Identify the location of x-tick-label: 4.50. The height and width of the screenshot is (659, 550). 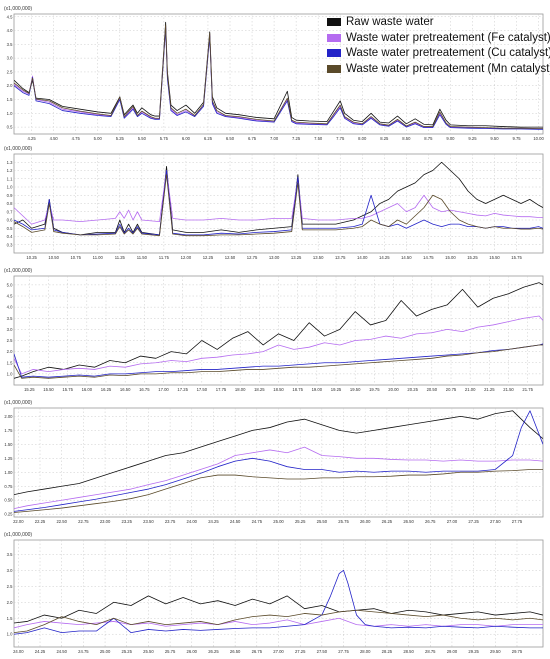
(54, 138).